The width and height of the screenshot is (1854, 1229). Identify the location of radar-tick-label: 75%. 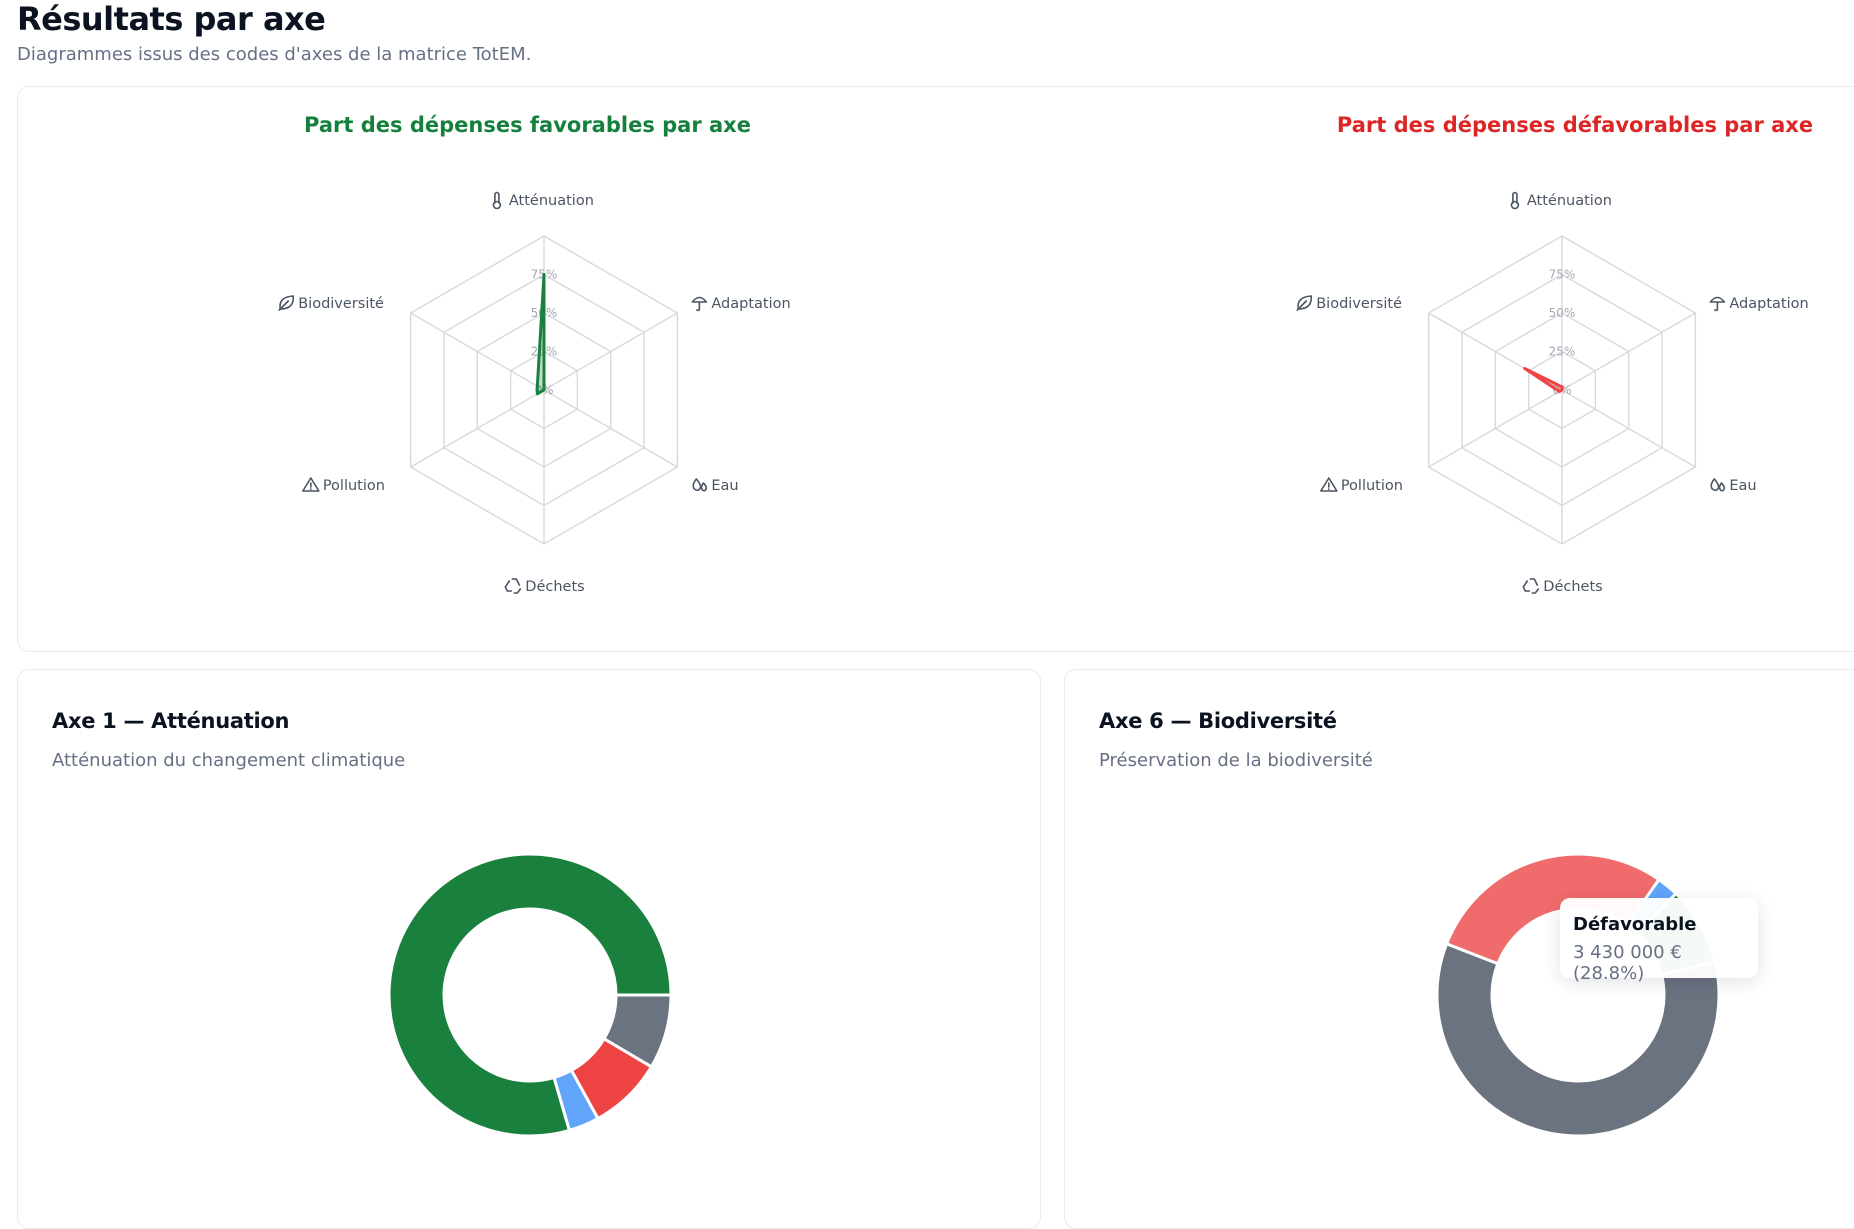
(1562, 275).